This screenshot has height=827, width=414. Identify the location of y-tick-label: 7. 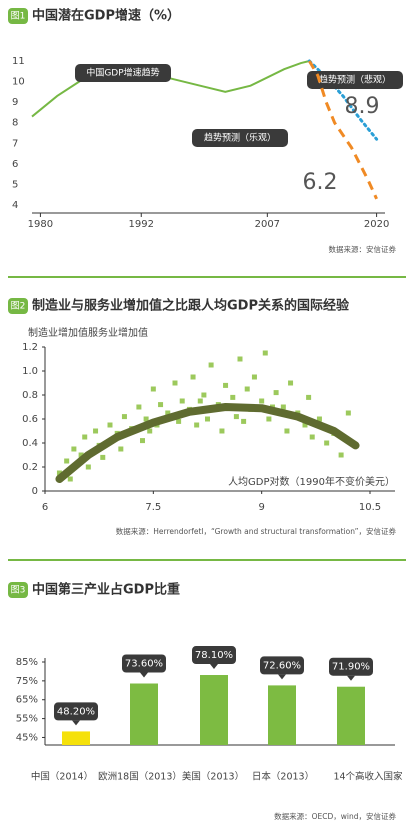
(15, 143).